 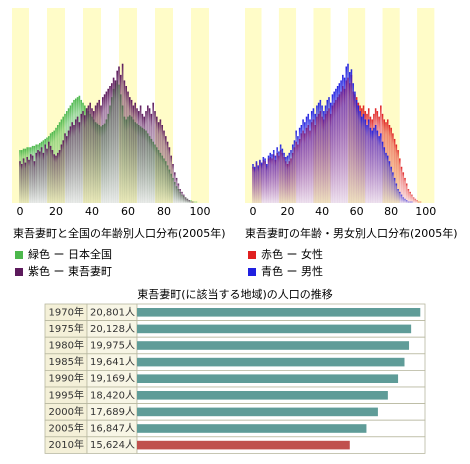 What do you see at coordinates (351, 233) in the screenshot?
I see `chart-title: 東吾妻町の年齢・男女別人口分布(2005年)` at bounding box center [351, 233].